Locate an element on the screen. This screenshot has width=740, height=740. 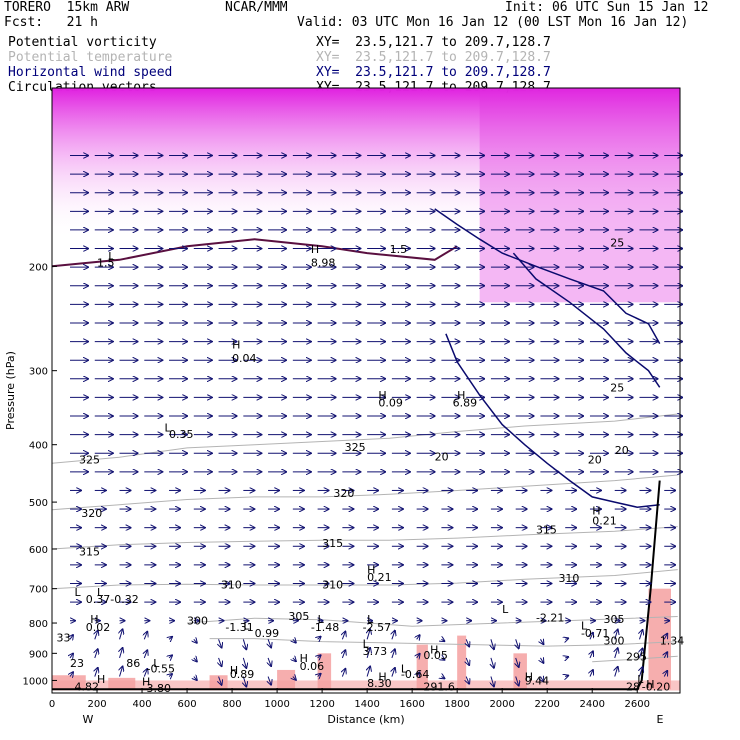
field-name-wind: Horizontal wind speed is located at coordinates (90, 72).